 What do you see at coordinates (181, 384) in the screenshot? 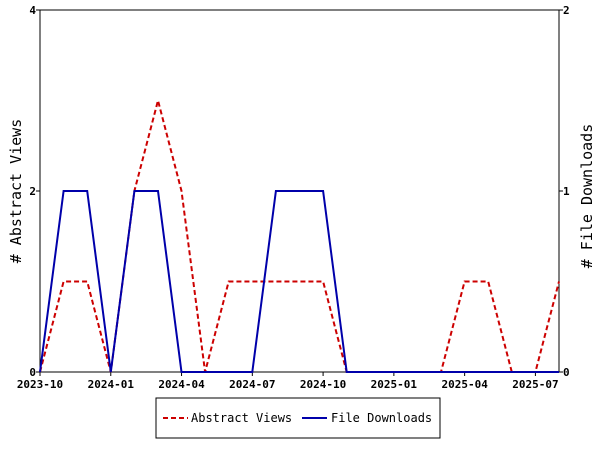
I see `x-tick-label: 2024-04` at bounding box center [181, 384].